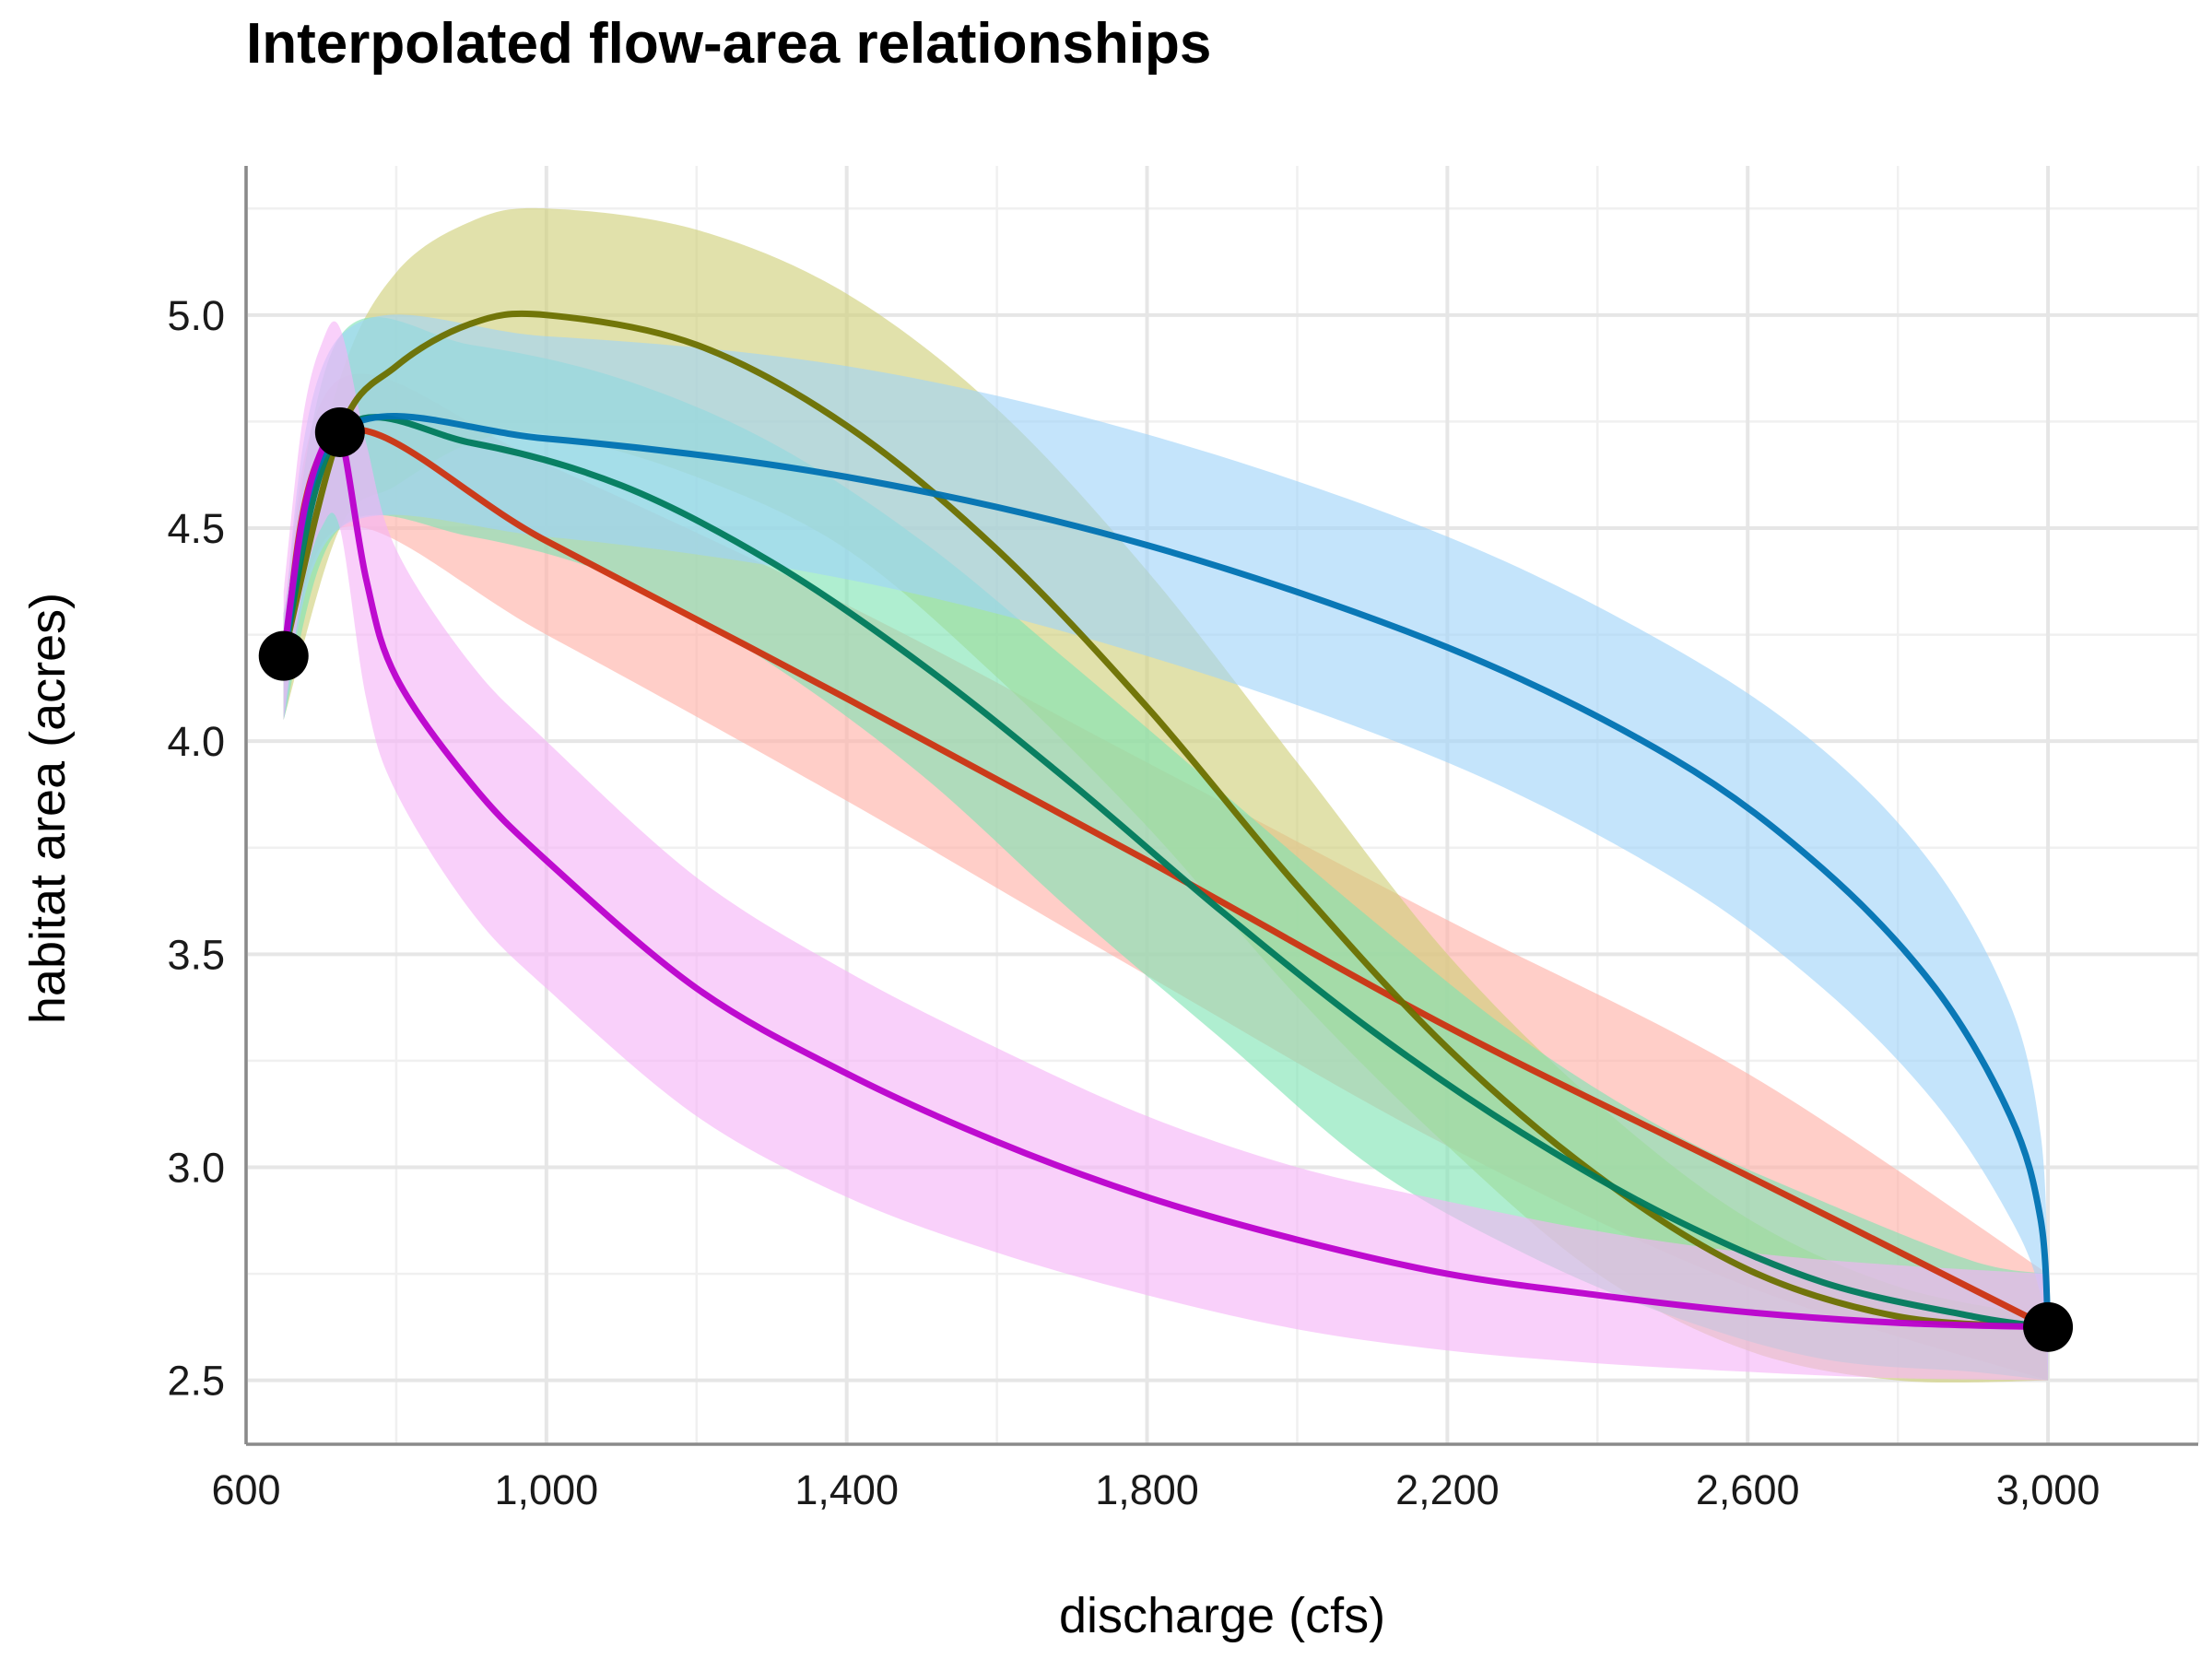 The image size is (2212, 1659). I want to click on y-tick-label: 5.0, so click(196, 315).